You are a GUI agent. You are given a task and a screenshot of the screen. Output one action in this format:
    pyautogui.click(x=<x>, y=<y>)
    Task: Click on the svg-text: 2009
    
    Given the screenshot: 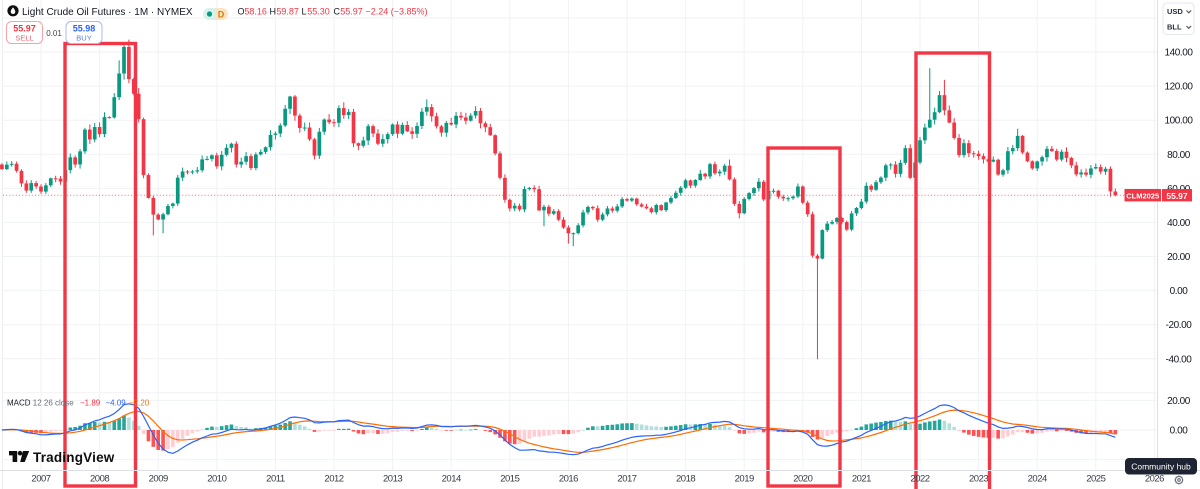 What is the action you would take?
    pyautogui.click(x=158, y=479)
    